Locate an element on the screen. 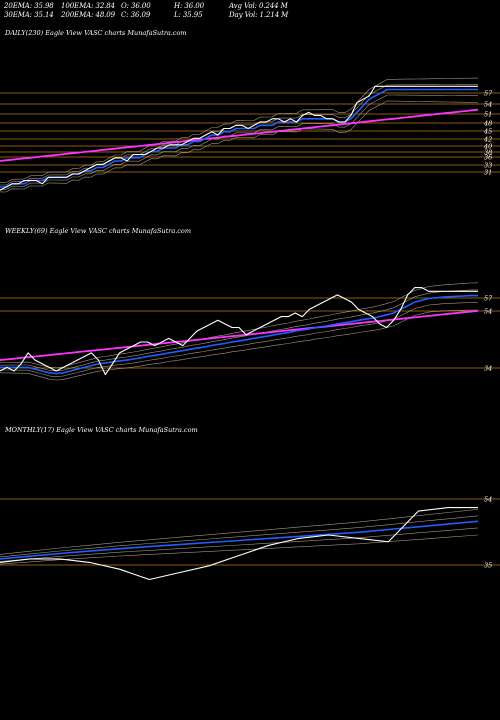 Image resolution: width=500 pixels, height=720 pixels. daily-tick-label-54: 54 is located at coordinates (488, 105).